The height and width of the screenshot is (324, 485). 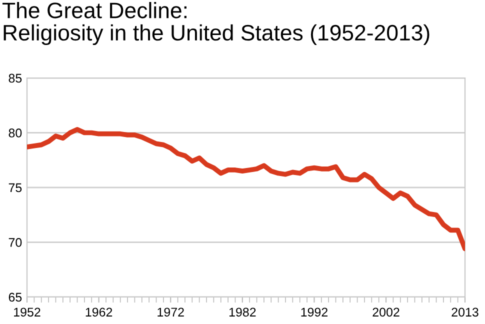 I want to click on y-tick-label: 65, so click(x=15, y=297).